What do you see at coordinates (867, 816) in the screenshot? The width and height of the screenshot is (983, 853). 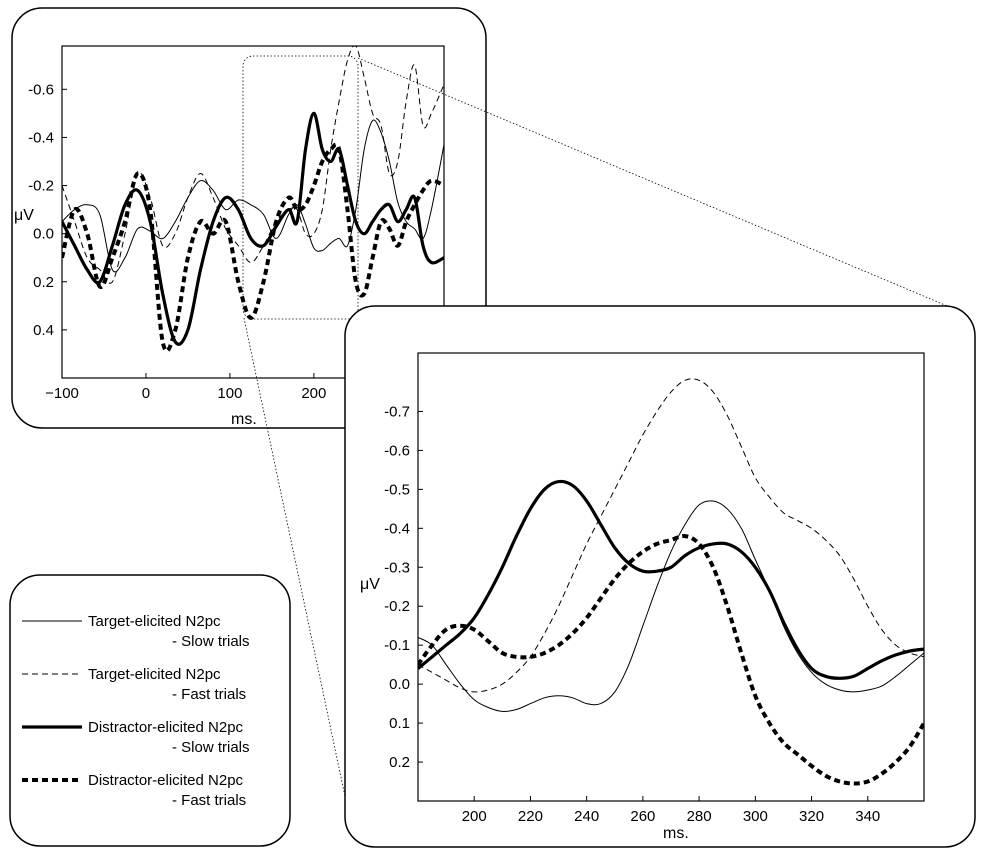 I see `xtick-label: 340` at bounding box center [867, 816].